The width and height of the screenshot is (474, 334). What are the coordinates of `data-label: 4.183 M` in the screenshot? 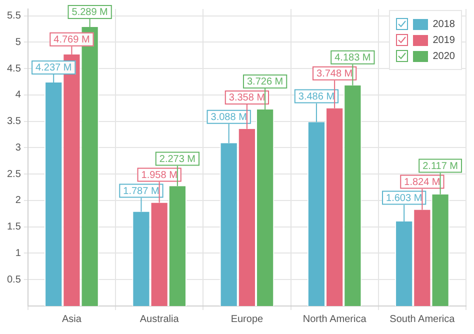 It's located at (352, 58).